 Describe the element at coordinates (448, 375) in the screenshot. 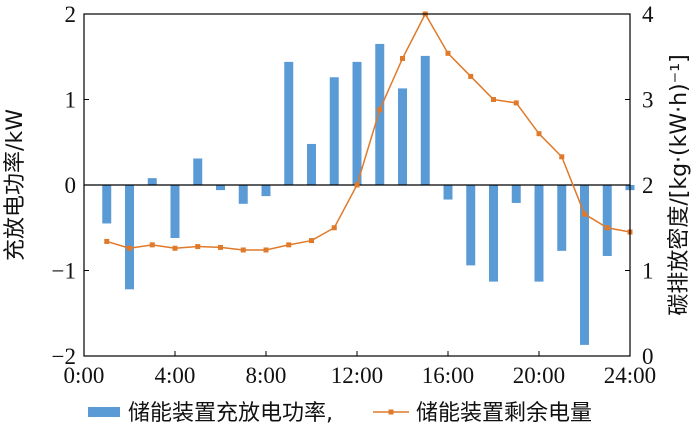

I see `x-tick-label: 16:00` at that location.